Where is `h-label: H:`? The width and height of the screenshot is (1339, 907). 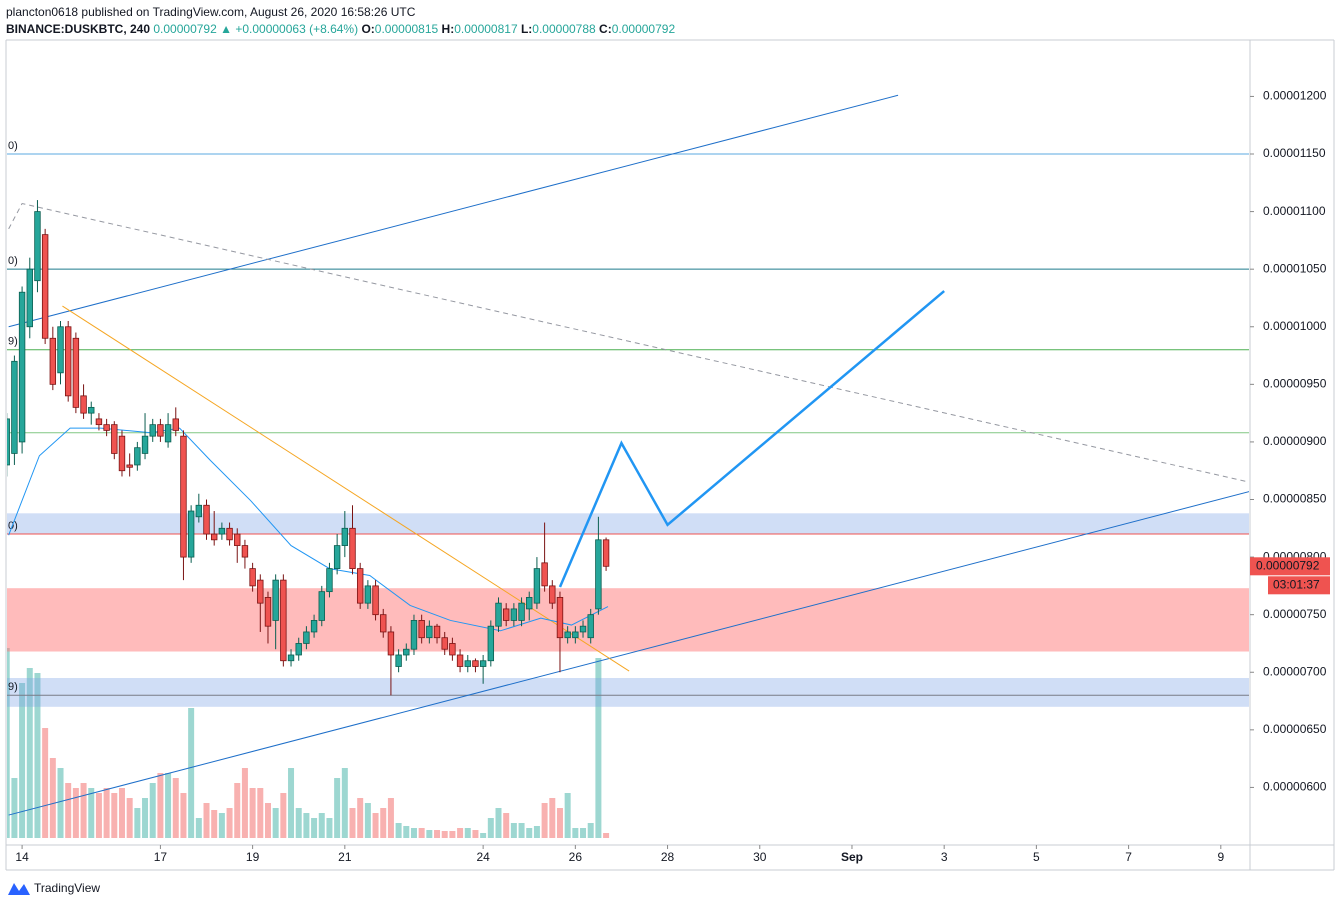
h-label: H: is located at coordinates (448, 29).